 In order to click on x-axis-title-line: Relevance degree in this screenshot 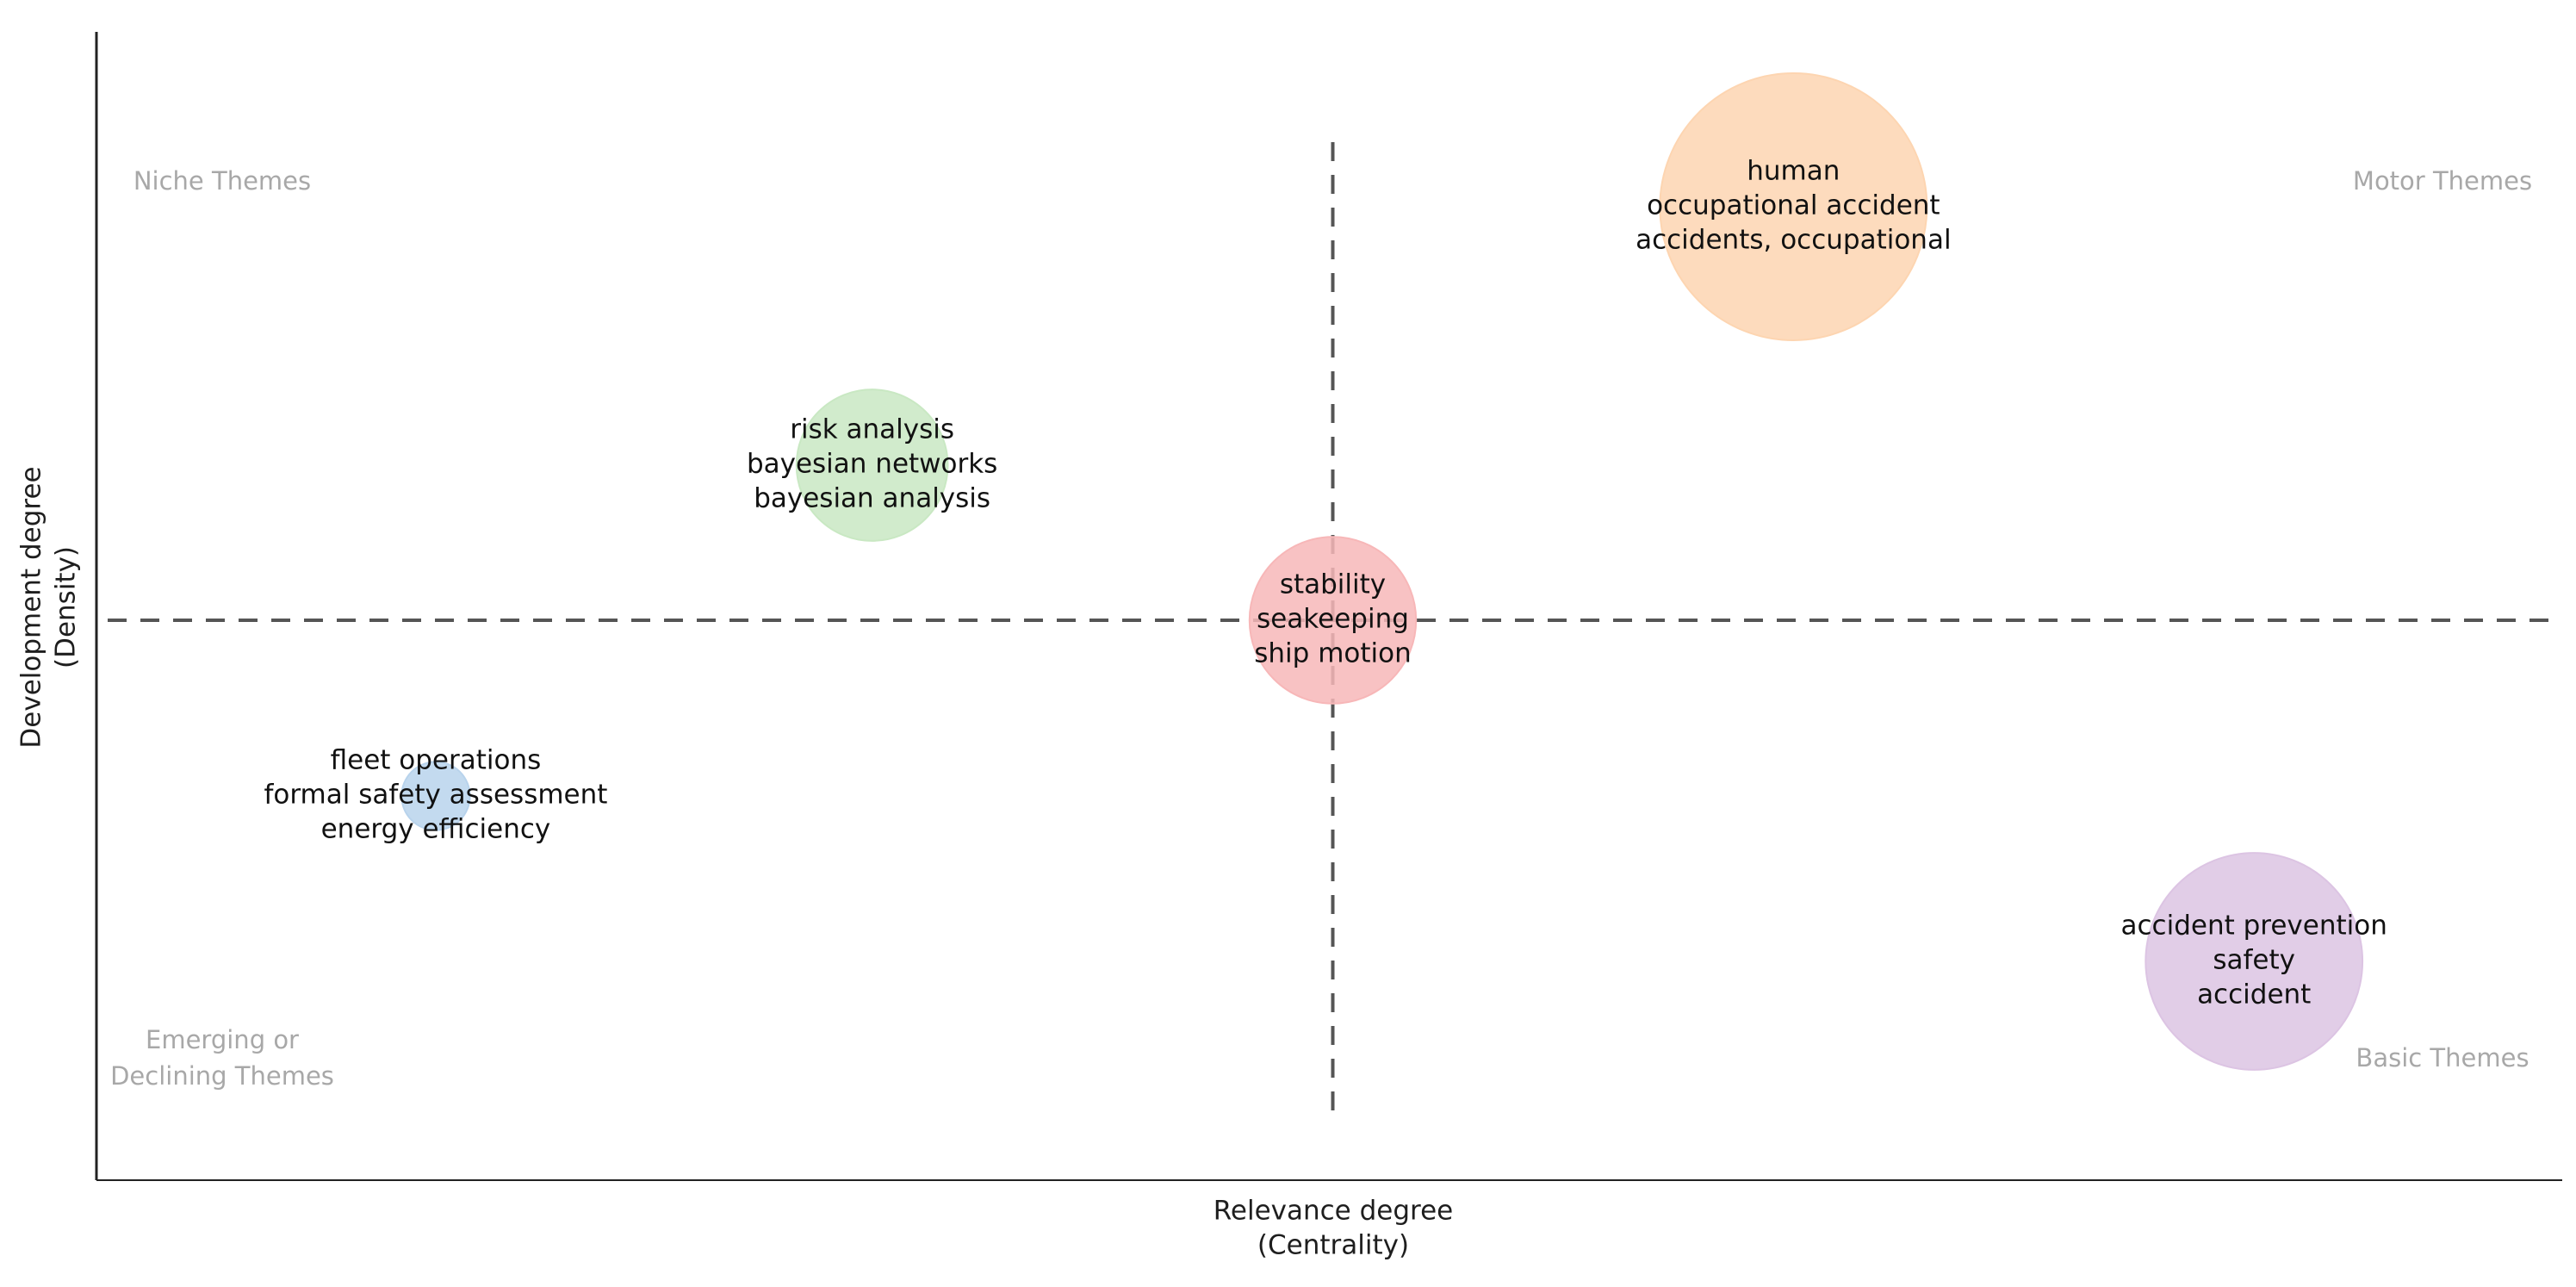, I will do `click(1334, 1212)`.